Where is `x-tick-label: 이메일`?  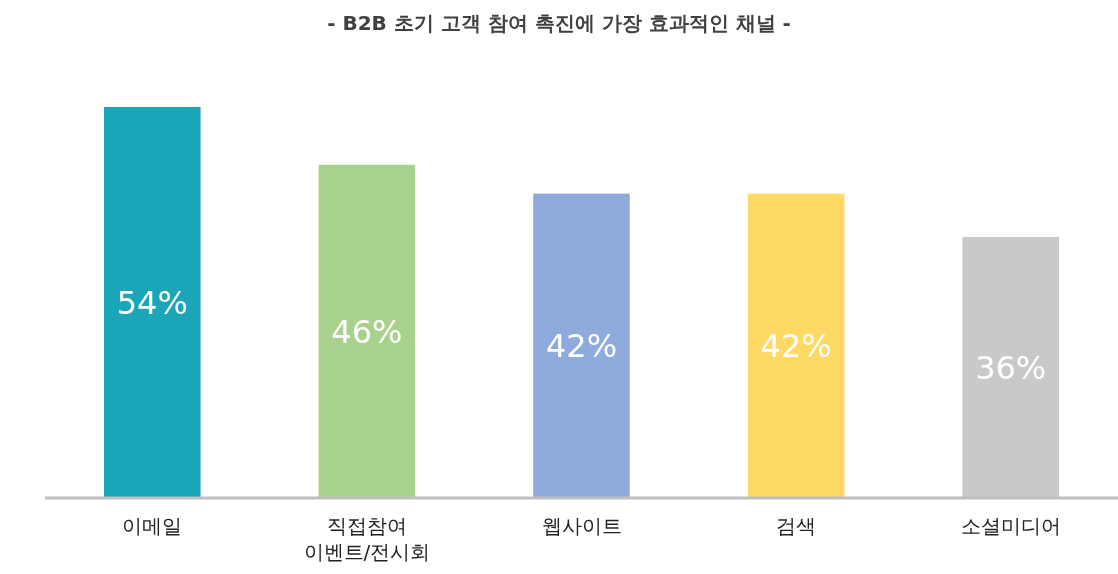 x-tick-label: 이메일 is located at coordinates (152, 526).